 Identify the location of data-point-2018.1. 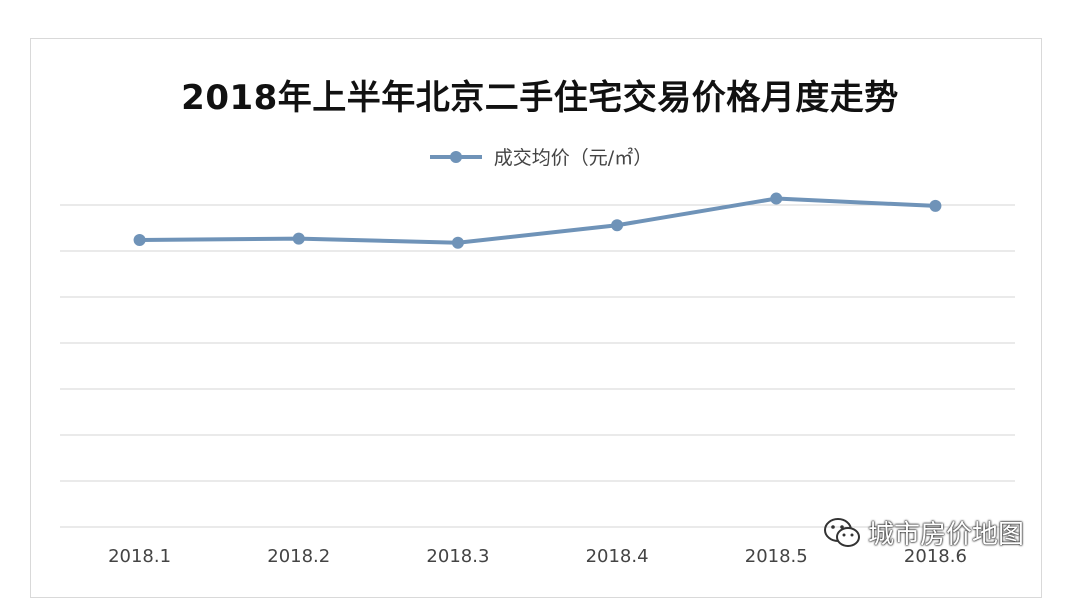
(139, 239).